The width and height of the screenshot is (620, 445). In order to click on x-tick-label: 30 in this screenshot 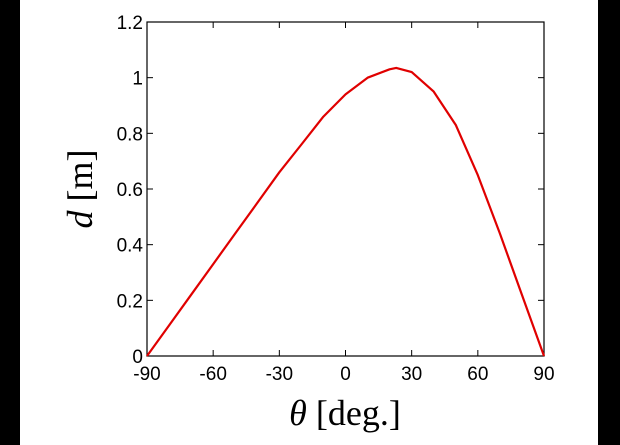, I will do `click(411, 374)`.